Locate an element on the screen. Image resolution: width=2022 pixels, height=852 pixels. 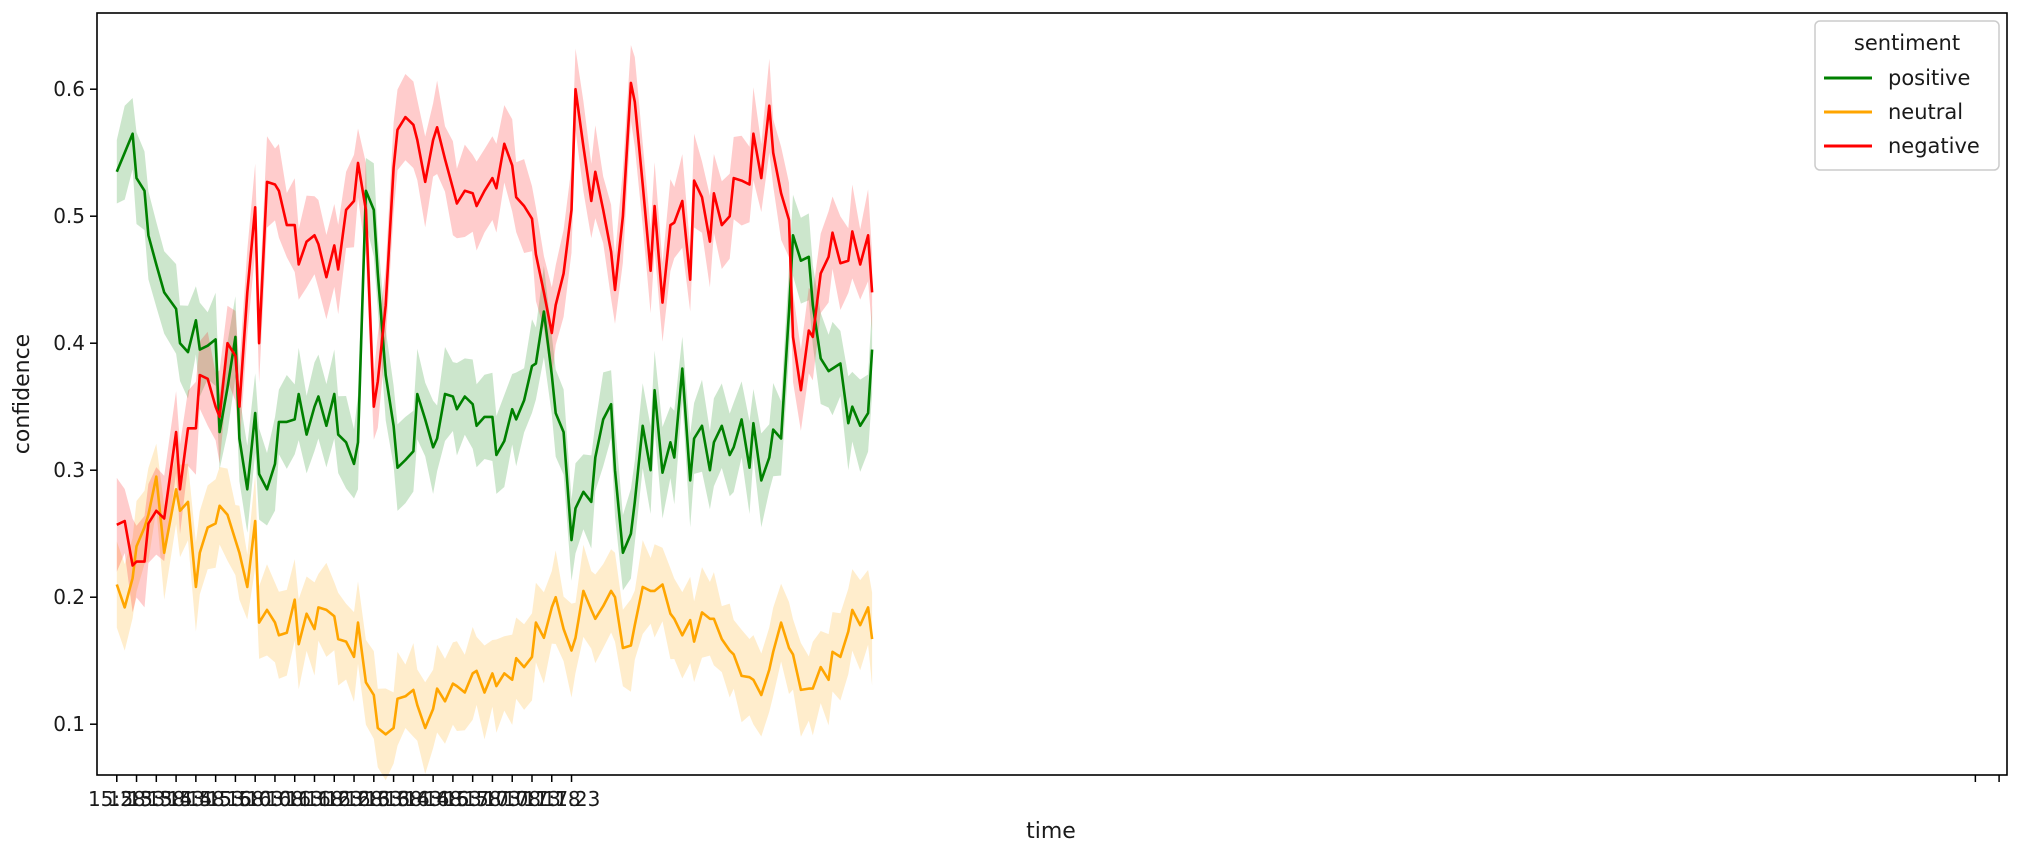
legend-box is located at coordinates (1907, 95).